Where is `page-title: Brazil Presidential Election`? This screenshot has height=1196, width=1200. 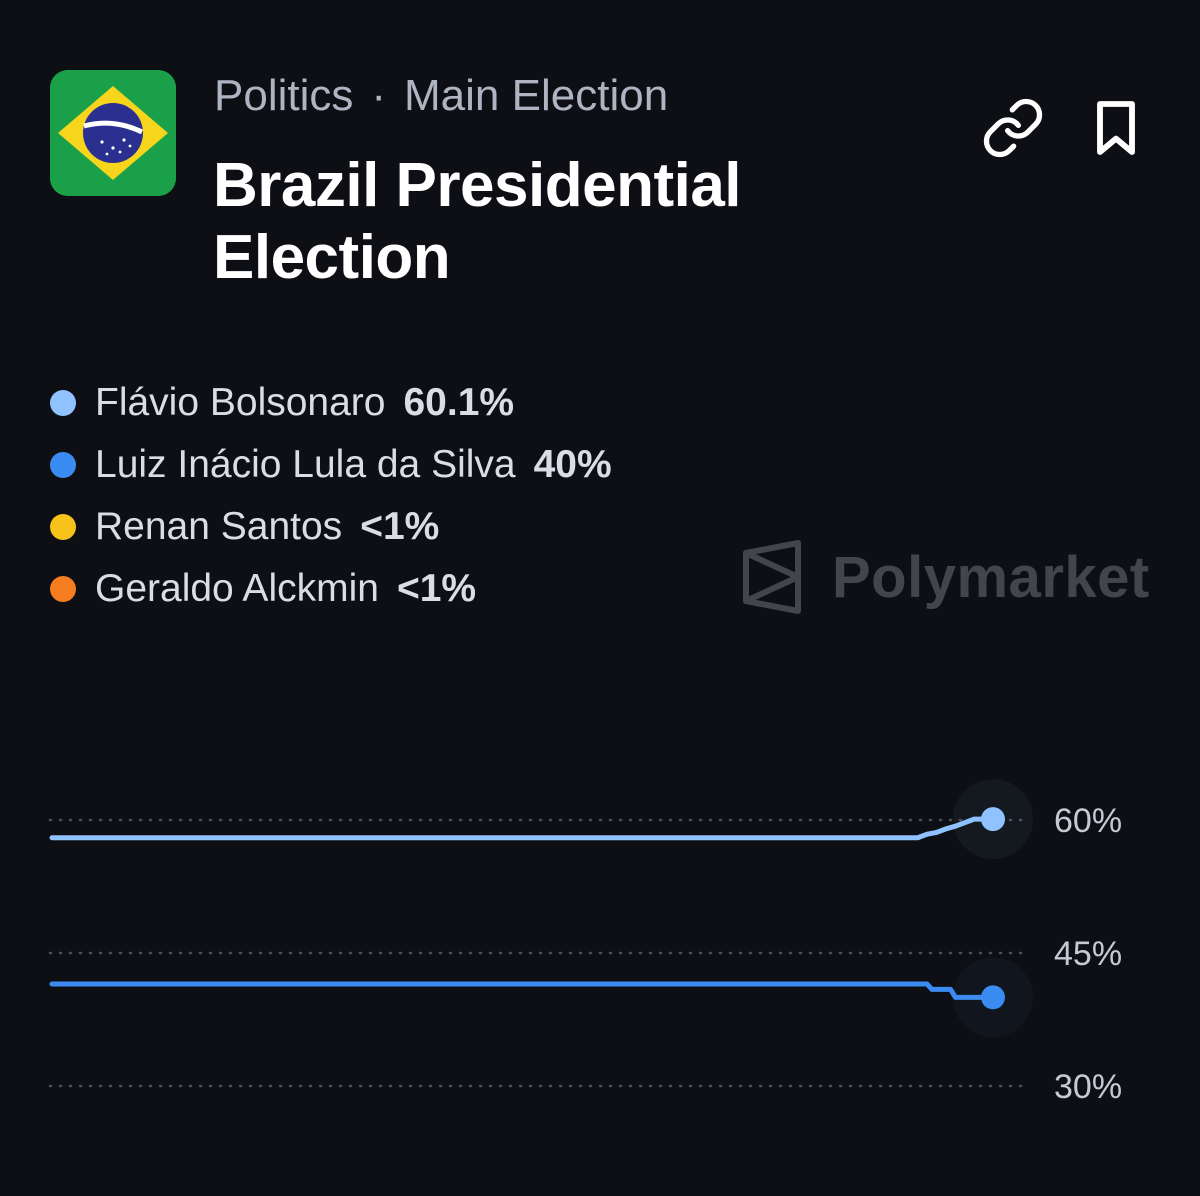 page-title: Brazil Presidential Election is located at coordinates (477, 221).